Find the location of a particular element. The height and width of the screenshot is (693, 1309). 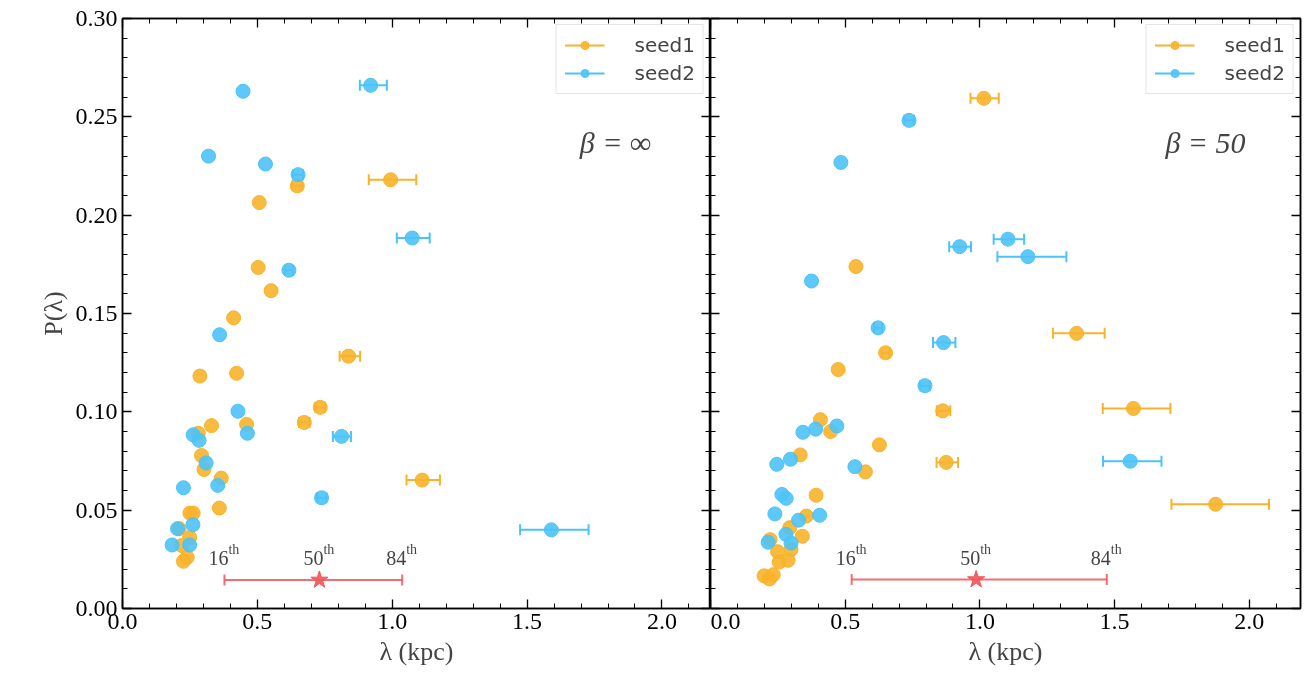

annotation: β = ∞ is located at coordinates (615, 142).